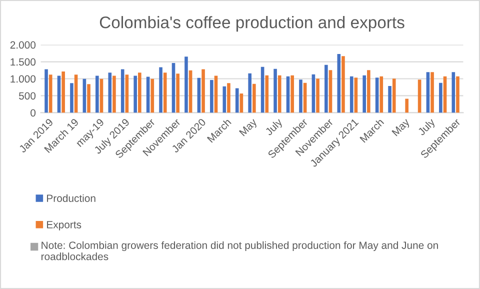  Describe the element at coordinates (71, 198) in the screenshot. I see `legend-label: Production` at that location.